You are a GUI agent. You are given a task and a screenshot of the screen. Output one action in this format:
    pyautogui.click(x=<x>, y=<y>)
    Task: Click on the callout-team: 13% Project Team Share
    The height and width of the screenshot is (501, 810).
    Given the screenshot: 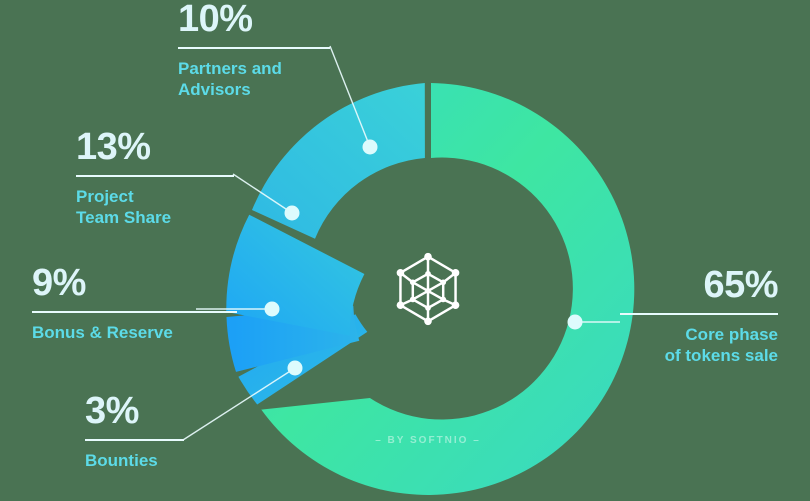 What is the action you would take?
    pyautogui.click(x=155, y=178)
    